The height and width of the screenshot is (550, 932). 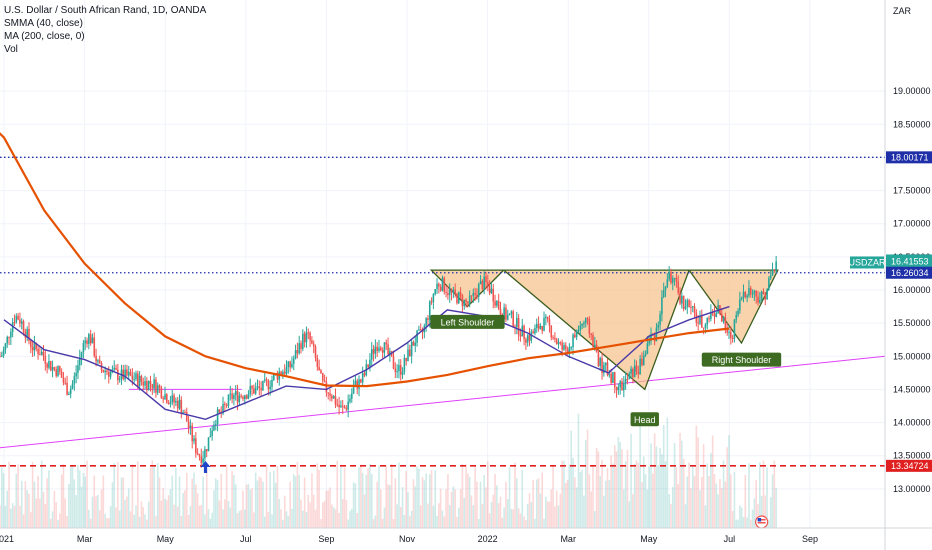 I want to click on legend-ma: MA (200, close, 0), so click(x=44, y=36).